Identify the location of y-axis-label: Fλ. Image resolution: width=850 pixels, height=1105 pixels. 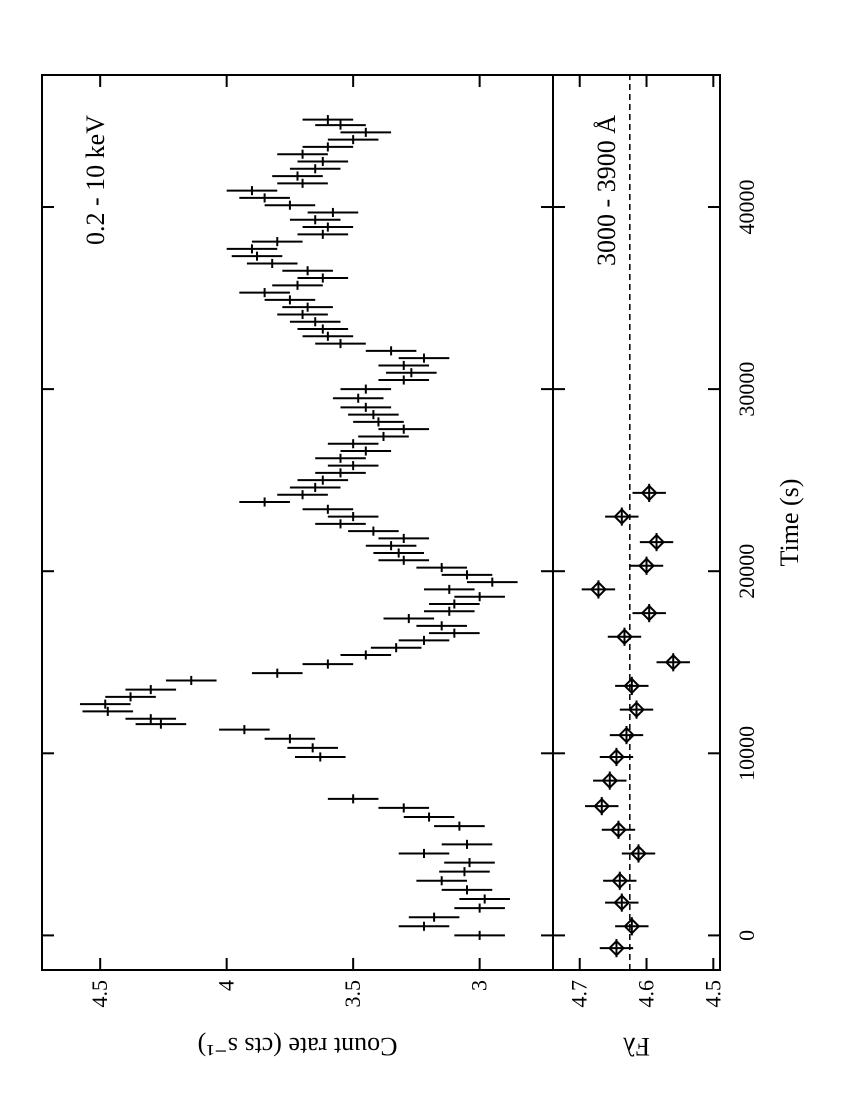
(636, 1046).